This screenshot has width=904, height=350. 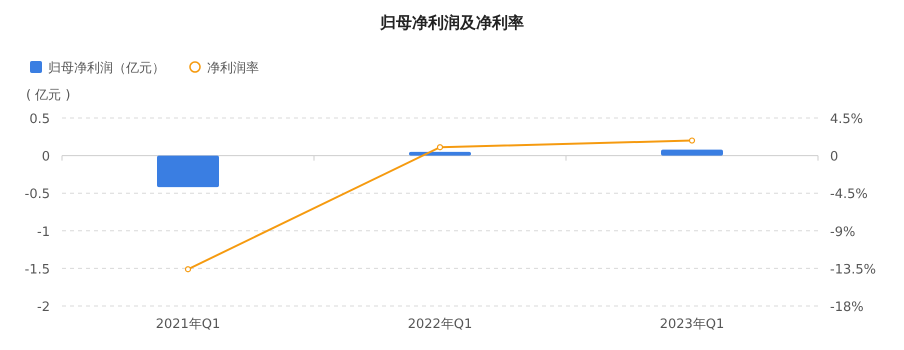 I want to click on y2-tick-label: -18%, so click(x=847, y=307).